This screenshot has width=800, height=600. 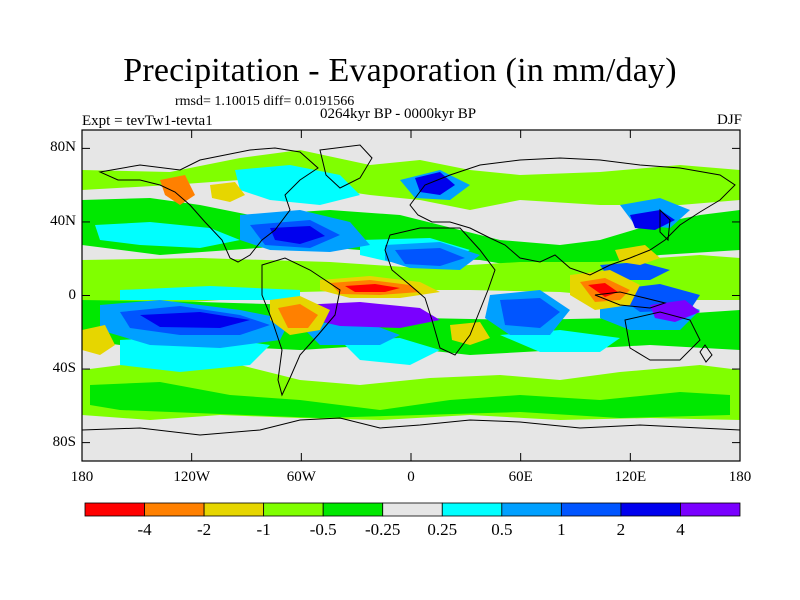 I want to click on colorbar, so click(x=412, y=509).